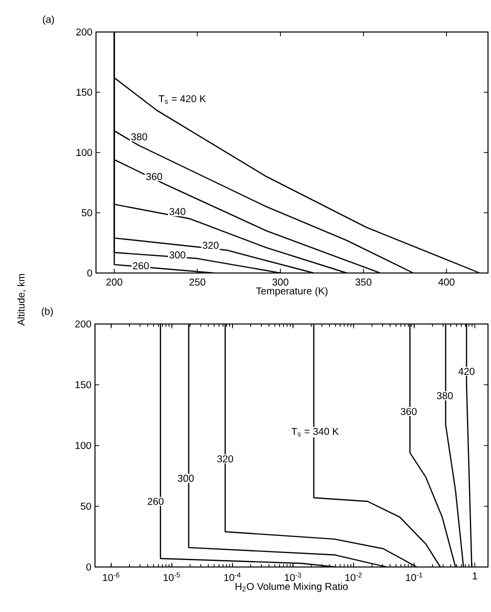 The height and width of the screenshot is (612, 491). I want to click on x-tick-label: 300, so click(280, 282).